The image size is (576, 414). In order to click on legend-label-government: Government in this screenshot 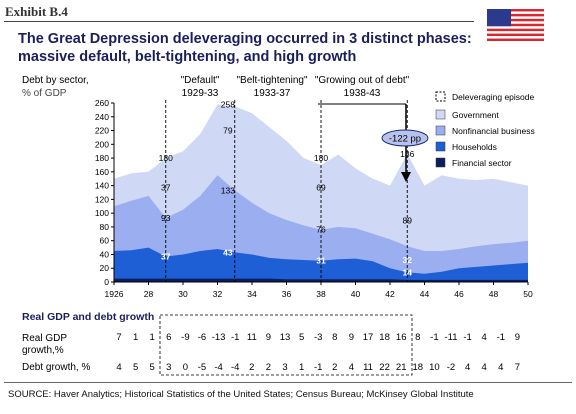, I will do `click(475, 115)`.